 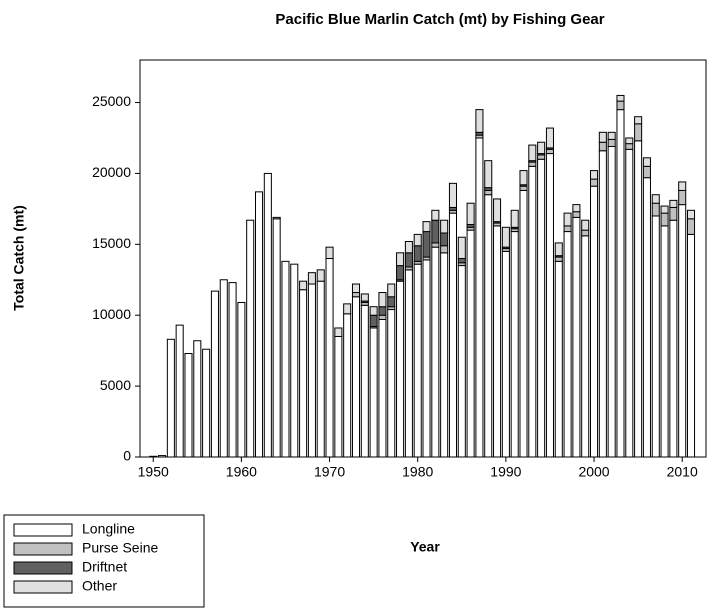 What do you see at coordinates (104, 567) in the screenshot?
I see `legend-label: Driftnet` at bounding box center [104, 567].